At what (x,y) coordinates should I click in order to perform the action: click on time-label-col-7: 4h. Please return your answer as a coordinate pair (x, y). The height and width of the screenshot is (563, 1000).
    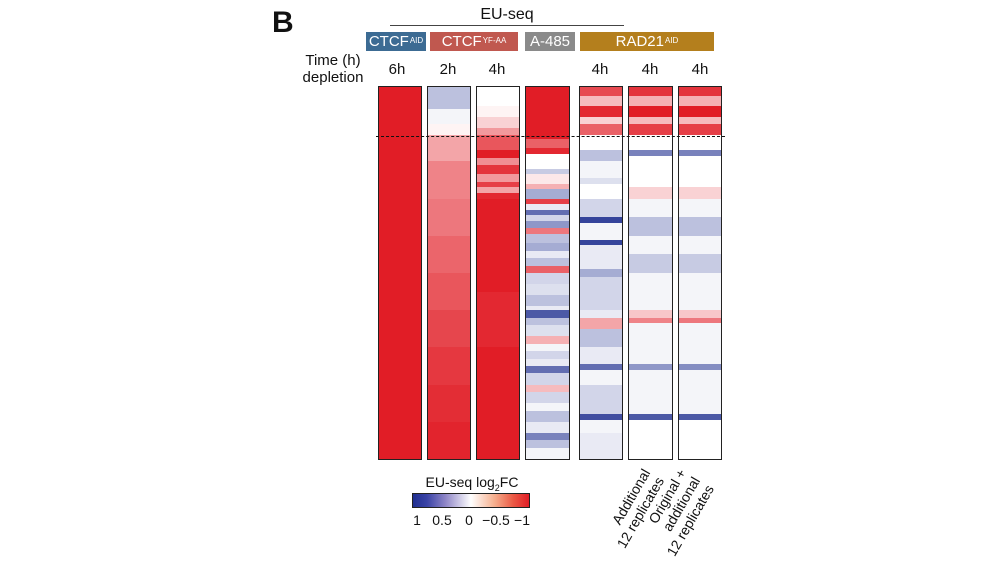
    Looking at the image, I should click on (700, 69).